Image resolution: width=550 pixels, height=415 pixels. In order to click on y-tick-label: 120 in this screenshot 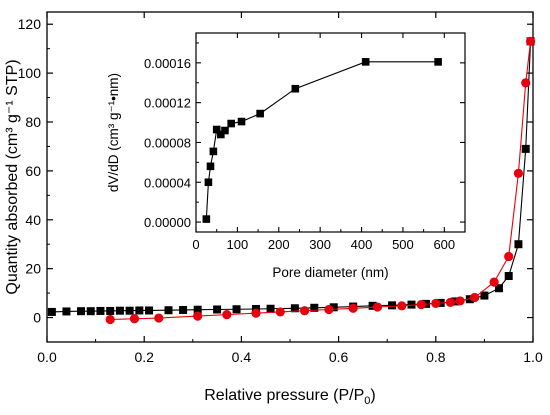, I will do `click(30, 24)`.